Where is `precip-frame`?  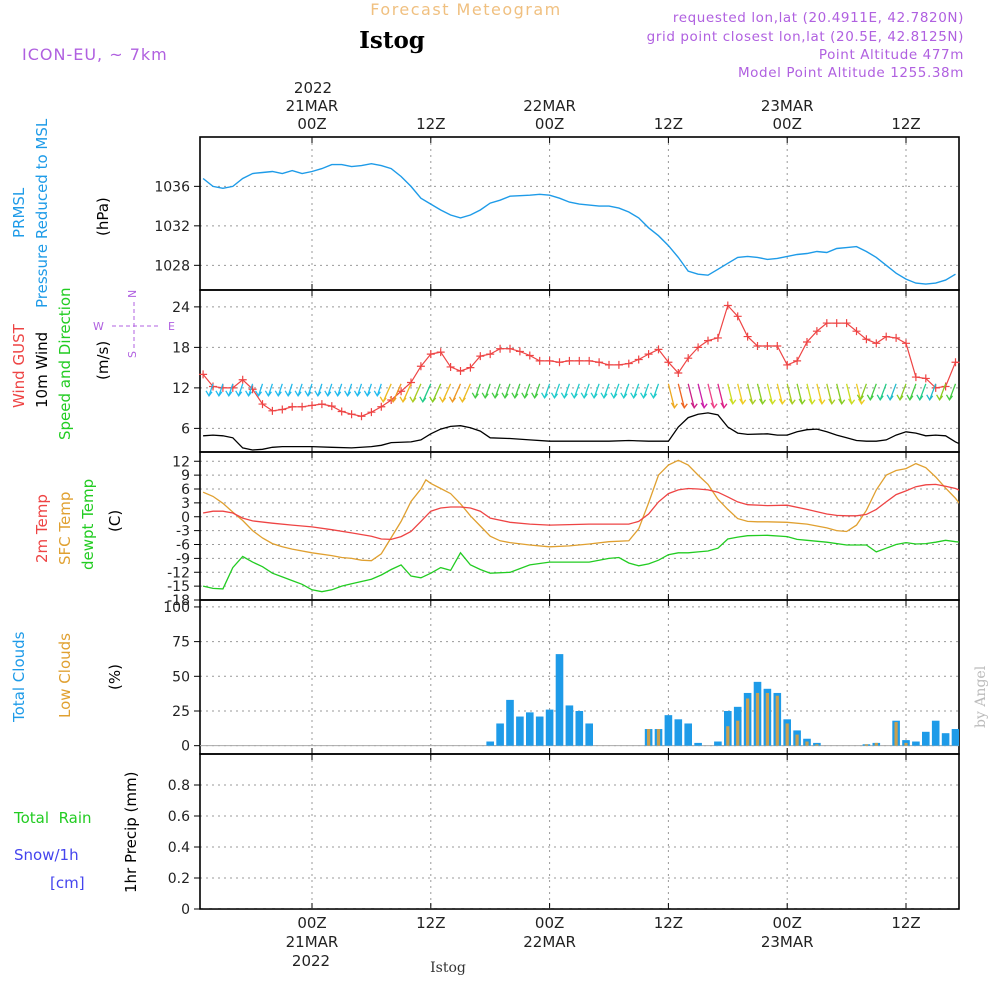
precip-frame is located at coordinates (579, 831).